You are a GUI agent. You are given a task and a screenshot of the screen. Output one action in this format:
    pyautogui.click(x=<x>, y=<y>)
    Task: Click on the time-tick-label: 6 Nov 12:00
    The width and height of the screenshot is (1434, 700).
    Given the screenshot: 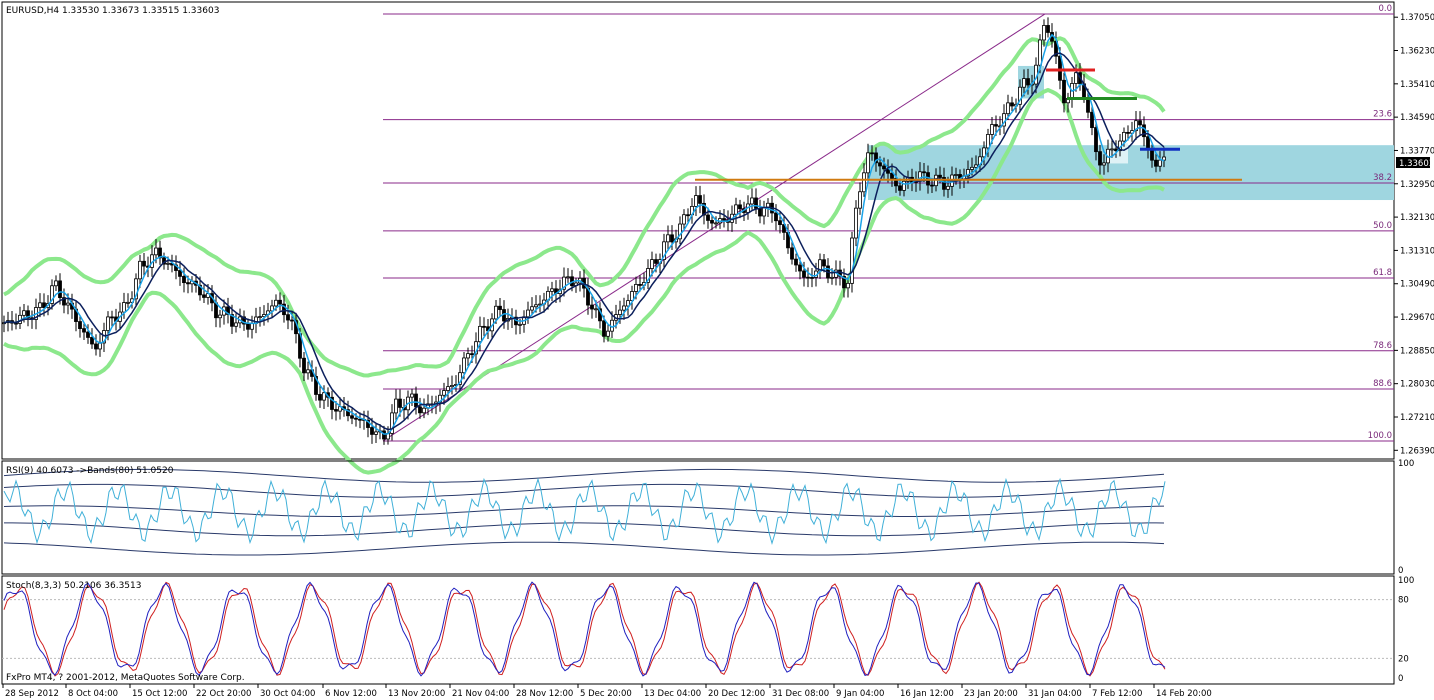 What is the action you would take?
    pyautogui.click(x=351, y=694)
    